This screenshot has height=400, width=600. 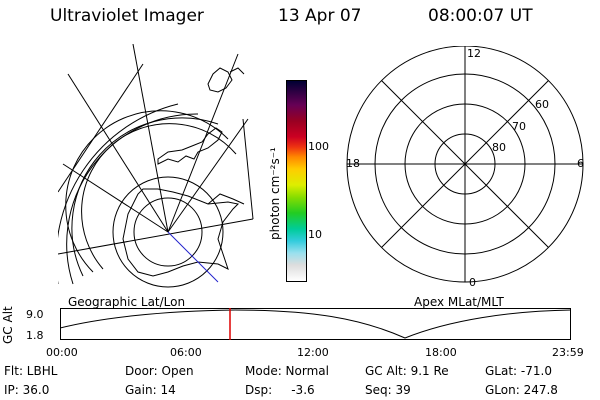 What do you see at coordinates (499, 147) in the screenshot?
I see `lat-label-80: 80` at bounding box center [499, 147].